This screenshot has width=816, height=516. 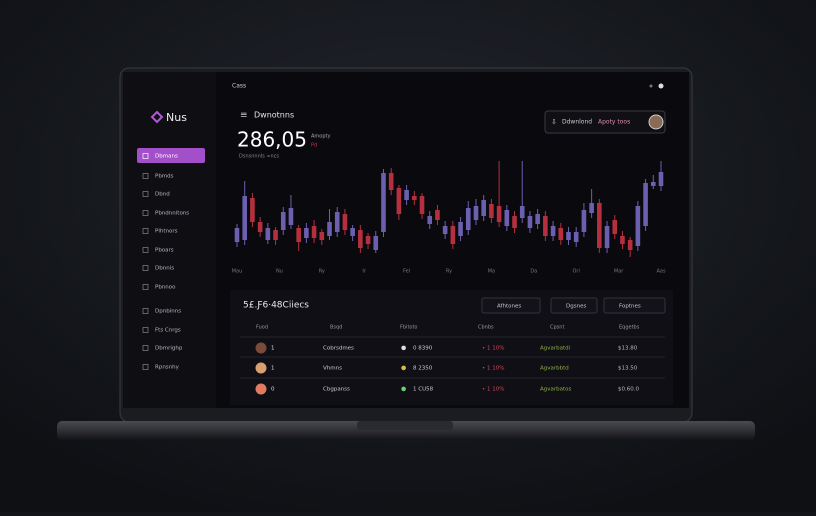 I want to click on action-box, so click(x=605, y=122).